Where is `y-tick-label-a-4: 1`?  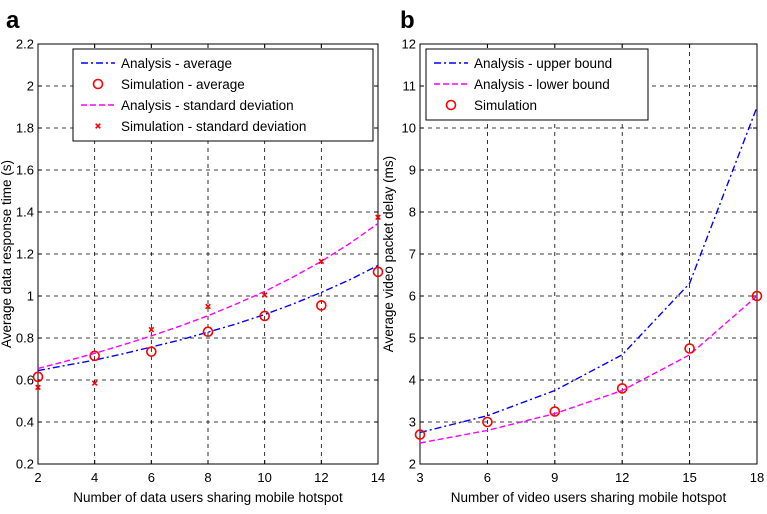 y-tick-label-a-4: 1 is located at coordinates (30, 296).